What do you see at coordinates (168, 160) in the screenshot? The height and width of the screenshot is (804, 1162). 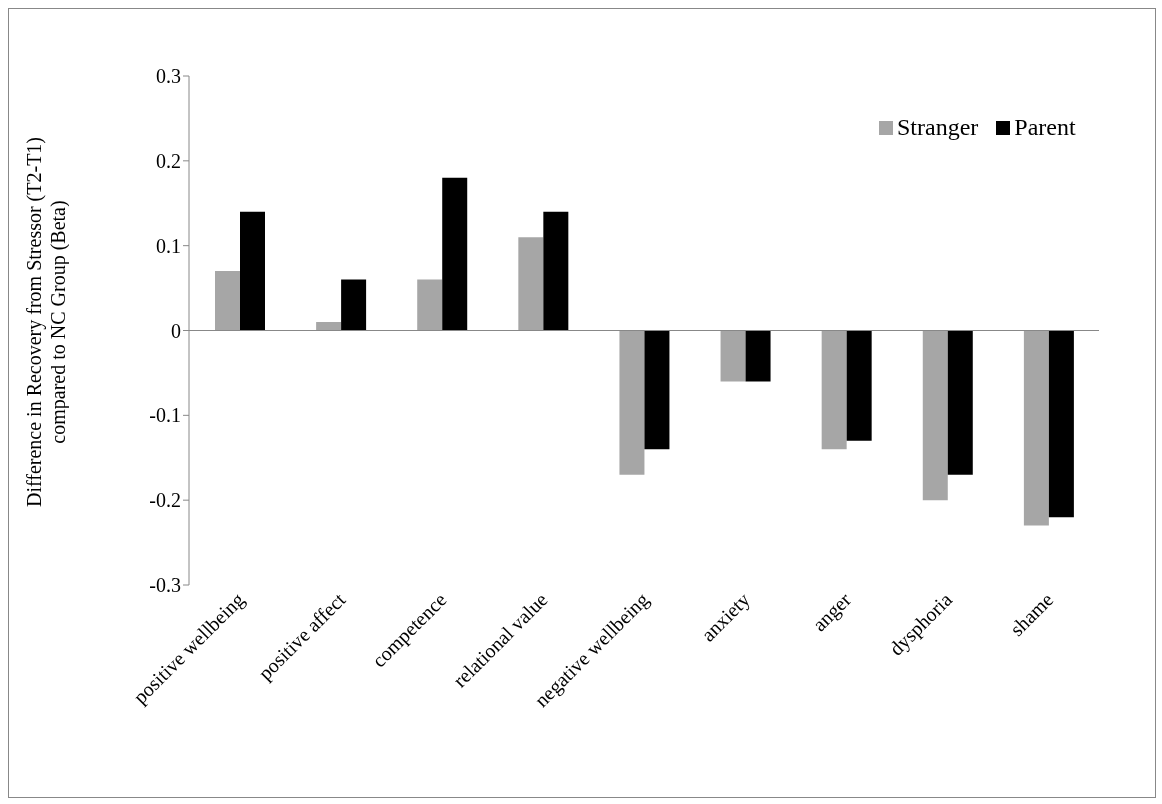 I see `y-tick-label: 0.2` at bounding box center [168, 160].